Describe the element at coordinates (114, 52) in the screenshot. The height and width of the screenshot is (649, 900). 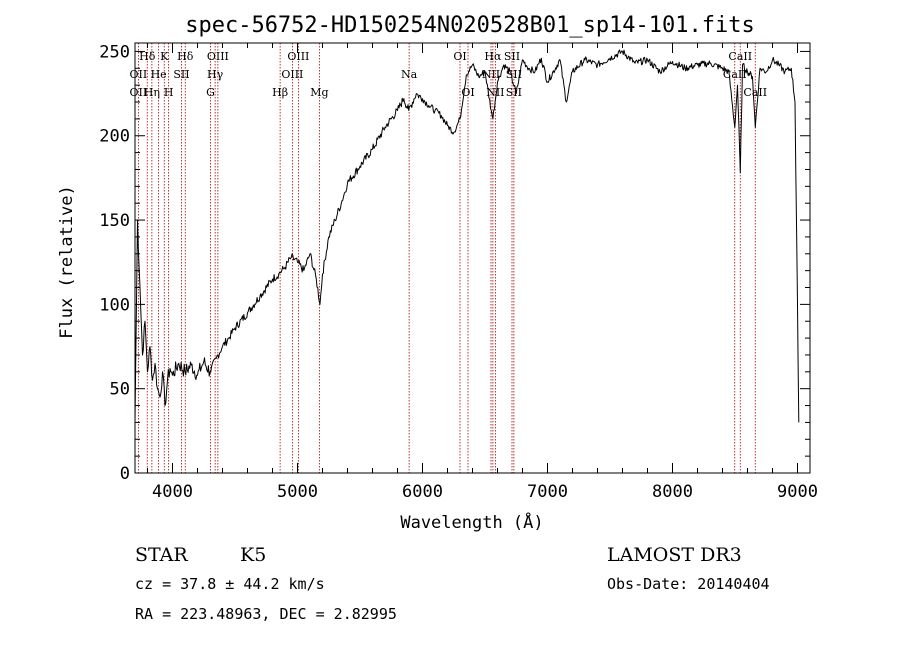
I see `y-tick-label: 250` at that location.